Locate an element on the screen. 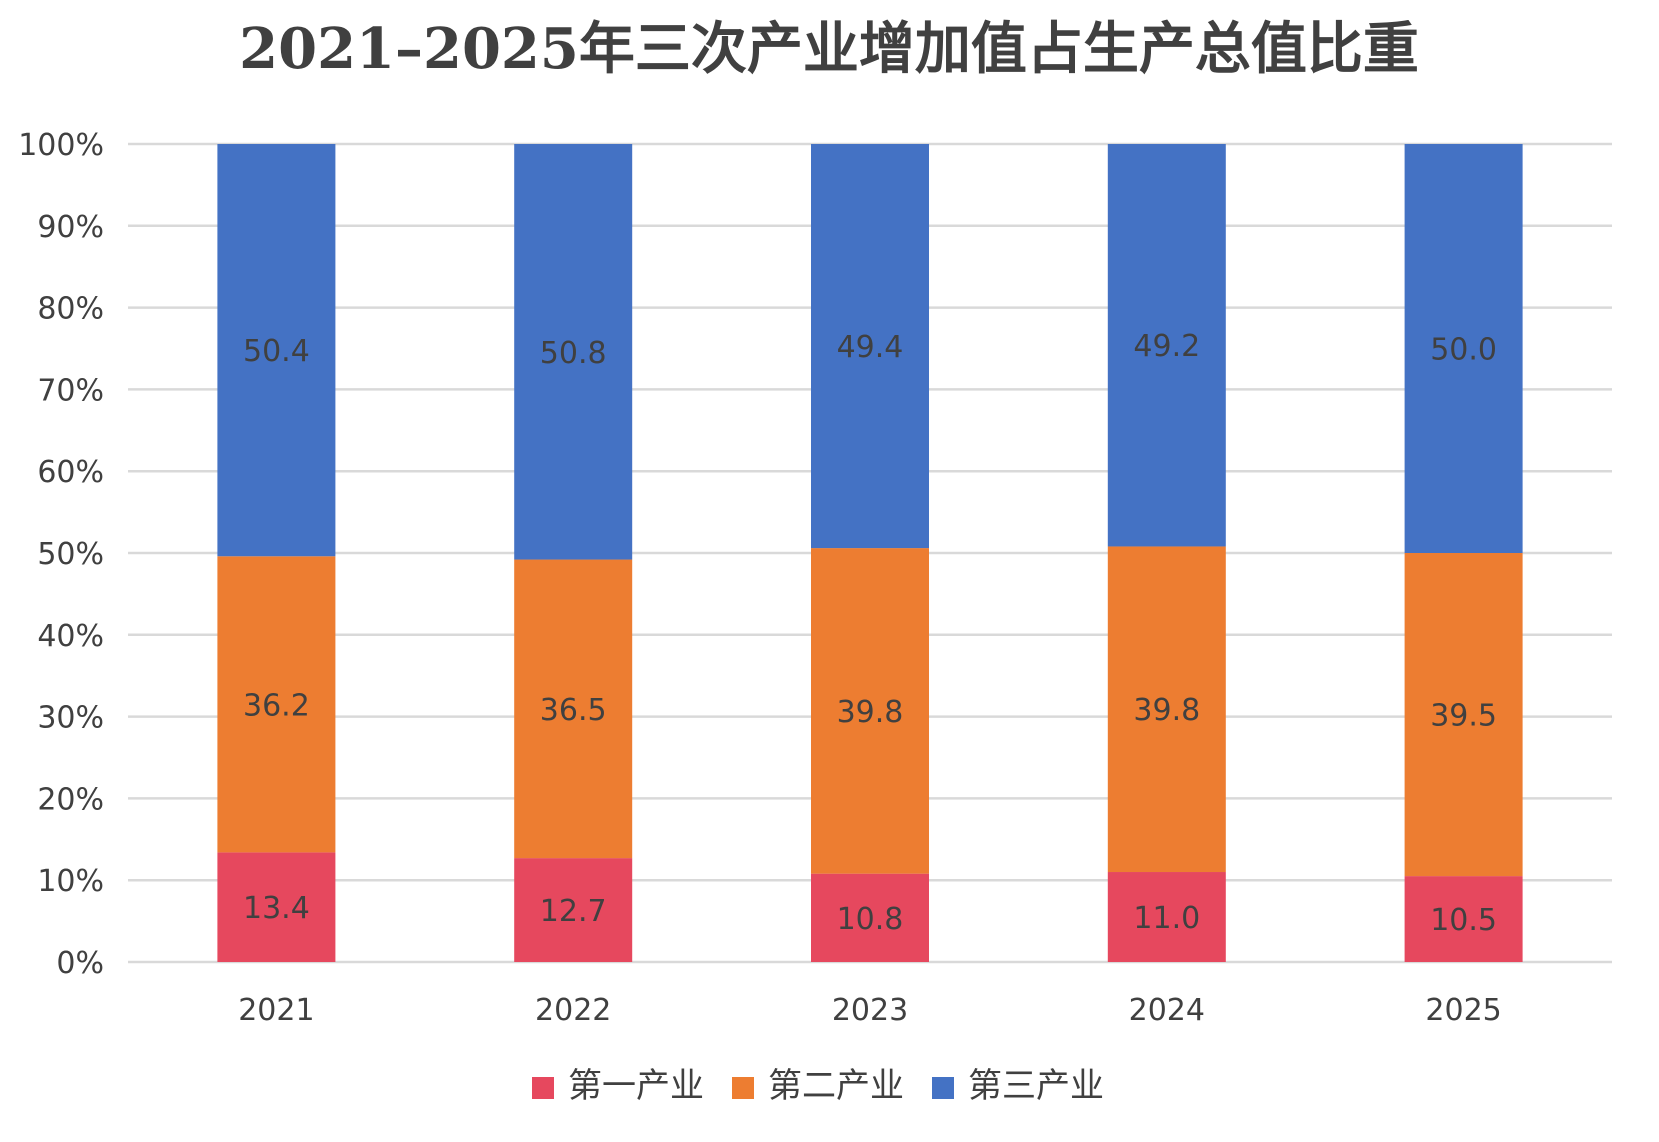 The width and height of the screenshot is (1659, 1142). data-label: 49.2 is located at coordinates (1166, 346).